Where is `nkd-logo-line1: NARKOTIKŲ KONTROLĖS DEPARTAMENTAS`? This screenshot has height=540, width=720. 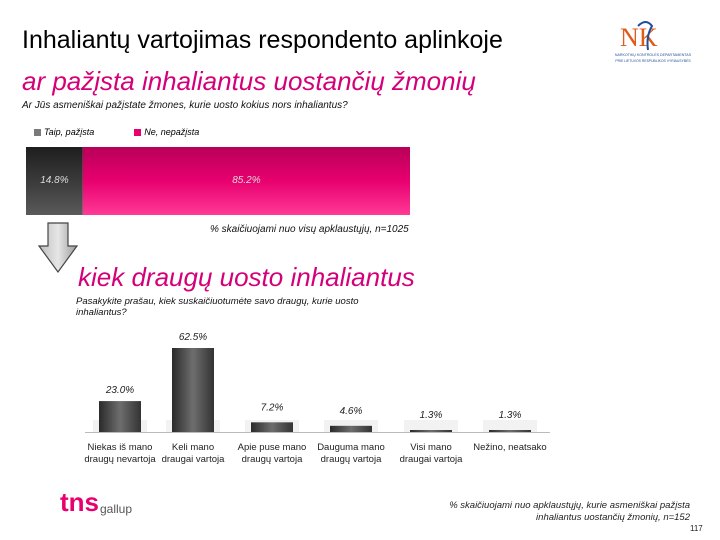 nkd-logo-line1: NARKOTIKŲ KONTROLĖS DEPARTAMENTAS is located at coordinates (653, 54).